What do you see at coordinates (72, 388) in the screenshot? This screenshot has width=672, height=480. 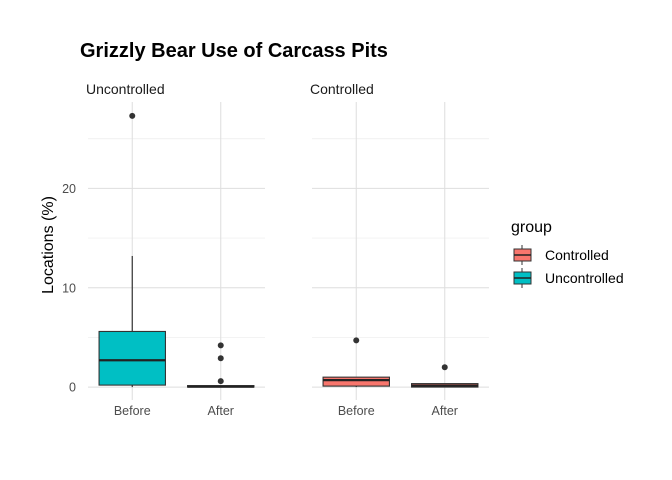 I see `y-tick-label: 0` at bounding box center [72, 388].